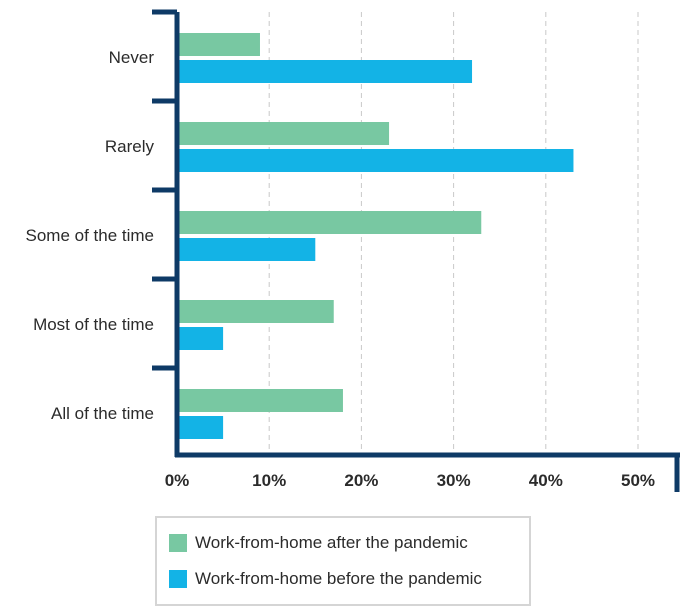 Image resolution: width=681 pixels, height=606 pixels. I want to click on x-tick-label-2: 20%, so click(361, 480).